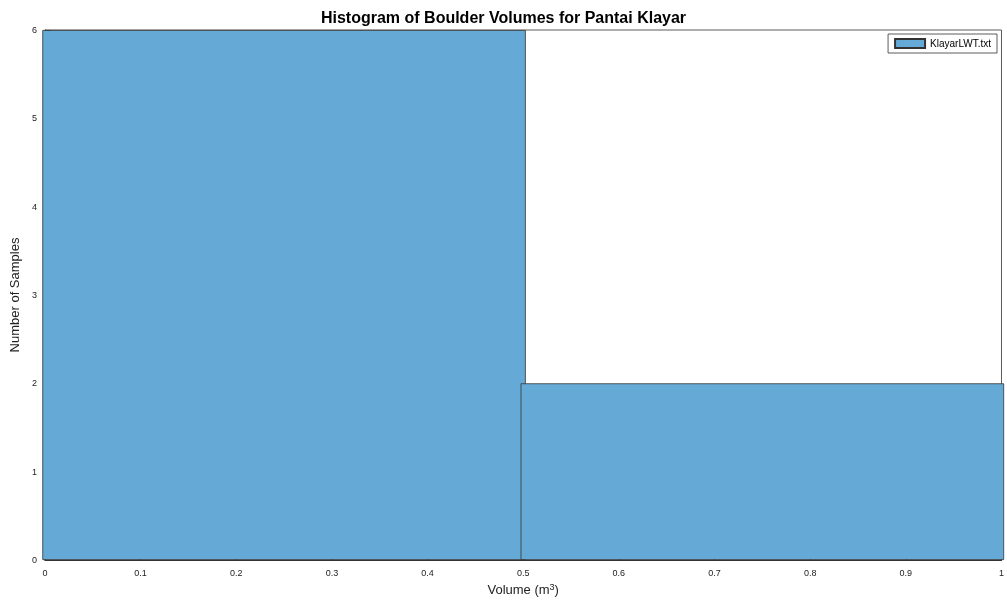 Image resolution: width=1007 pixels, height=602 pixels. Describe the element at coordinates (14, 295) in the screenshot. I see `y-axis-title: Number of Samples` at that location.